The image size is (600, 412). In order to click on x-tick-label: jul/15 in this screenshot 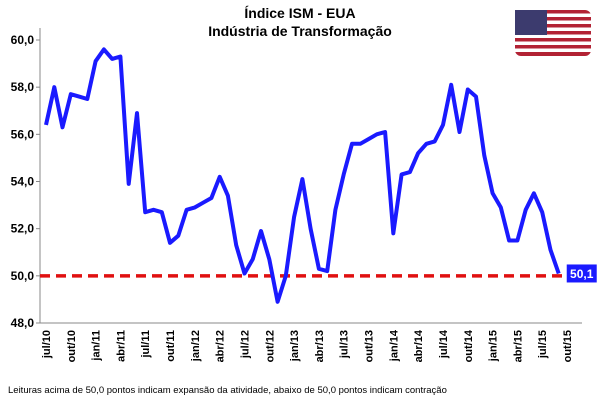, I will do `click(543, 344)`.